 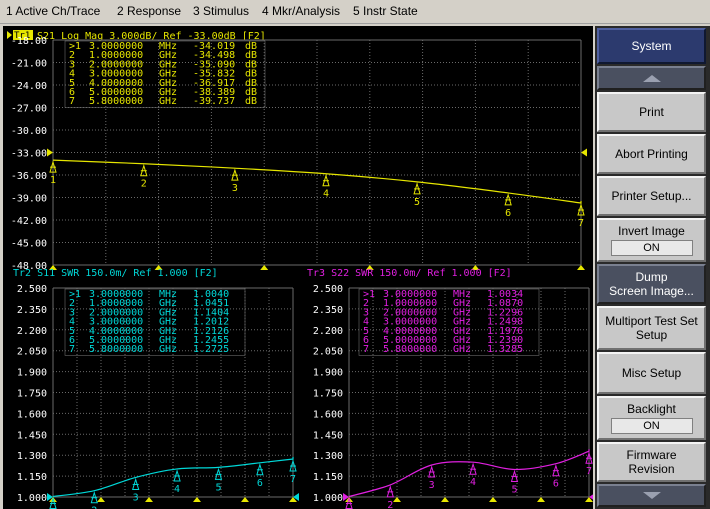 I want to click on tr2-ytick-label: 2.500, so click(x=32, y=289).